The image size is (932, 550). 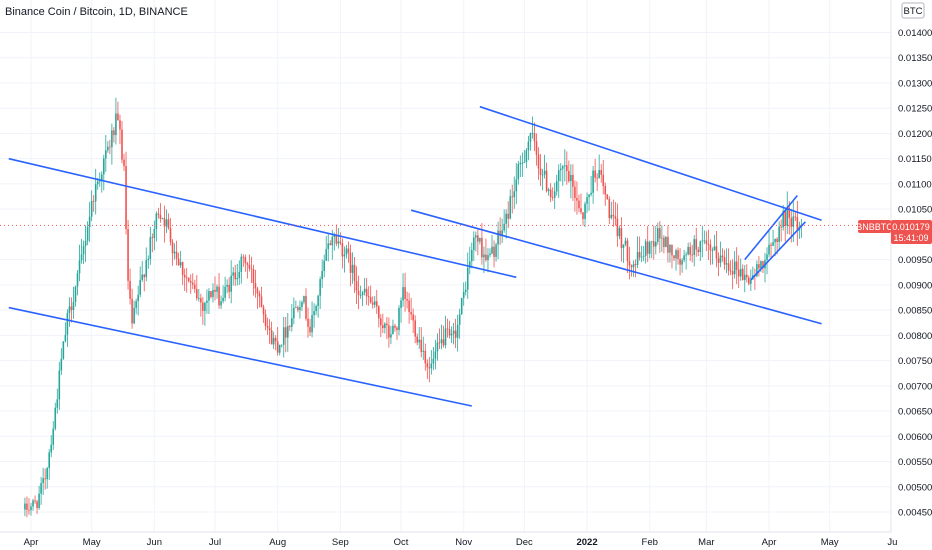 I want to click on time-tick-label: Mar, so click(x=706, y=542).